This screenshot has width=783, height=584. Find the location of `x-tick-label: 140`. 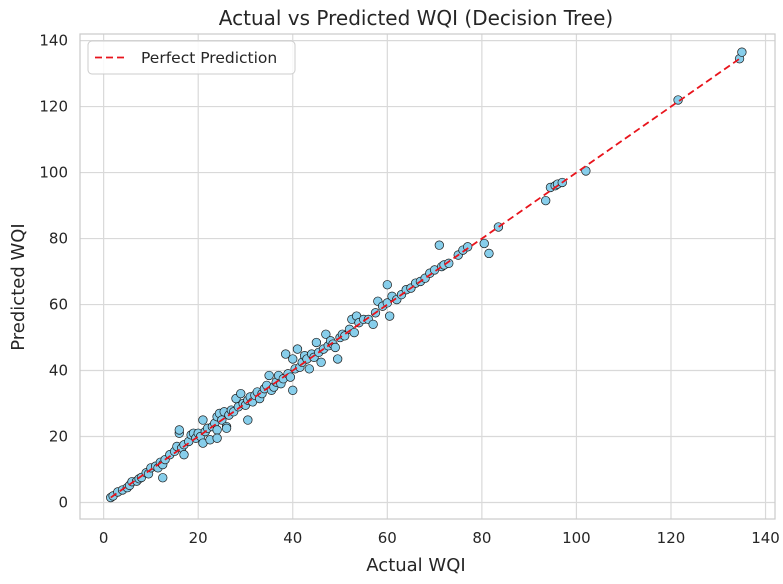

x-tick-label: 140 is located at coordinates (765, 538).